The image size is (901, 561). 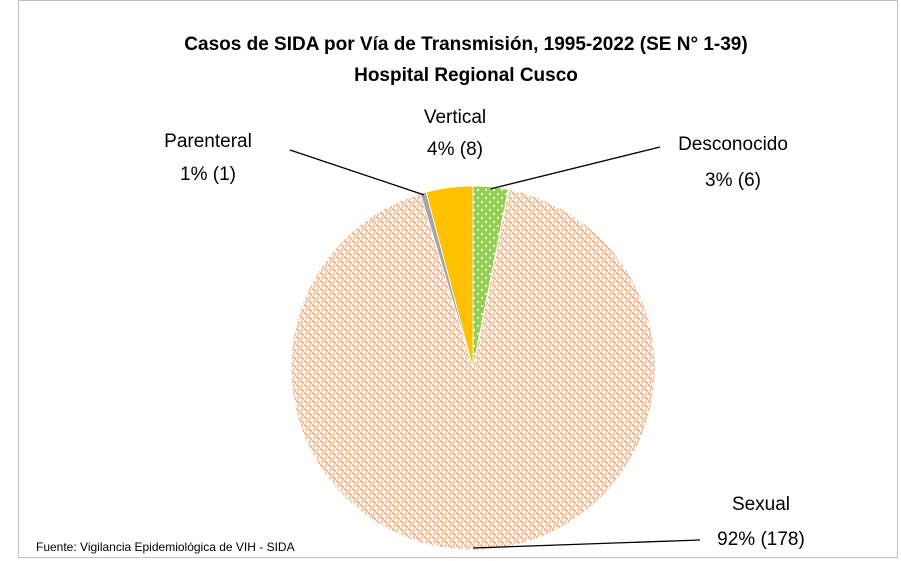 I want to click on slice-category: Desconocido, so click(x=733, y=144).